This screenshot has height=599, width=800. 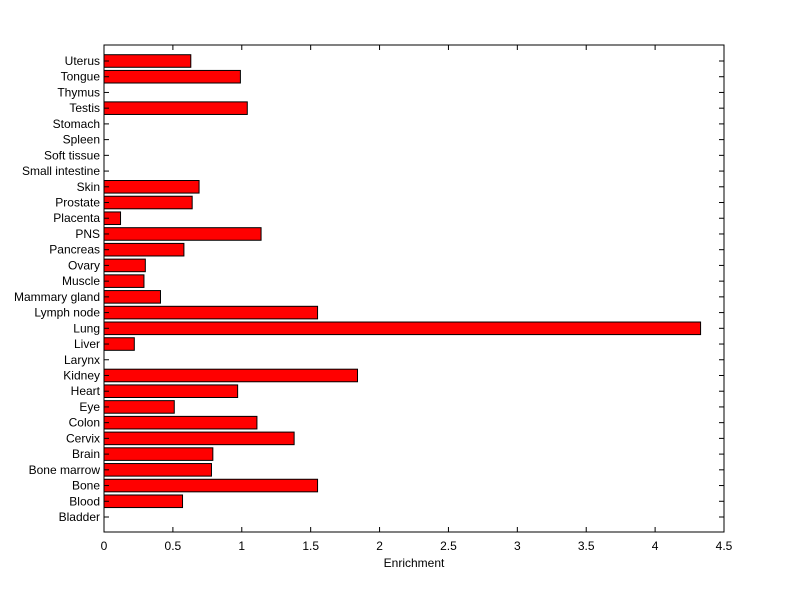 I want to click on y-tick-label: Soft tissue, so click(x=72, y=155).